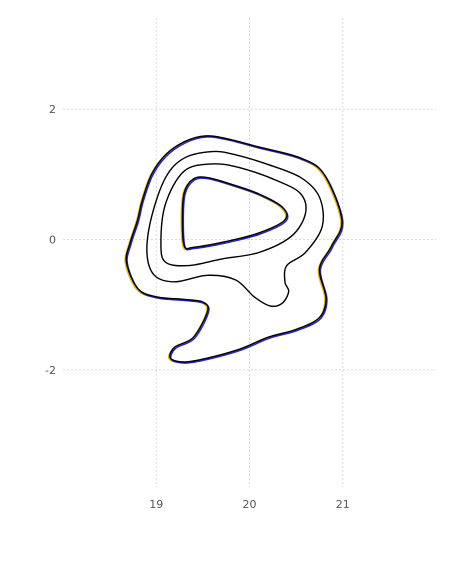 The height and width of the screenshot is (567, 454). Describe the element at coordinates (50, 370) in the screenshot. I see `y-tick-label: -2` at that location.